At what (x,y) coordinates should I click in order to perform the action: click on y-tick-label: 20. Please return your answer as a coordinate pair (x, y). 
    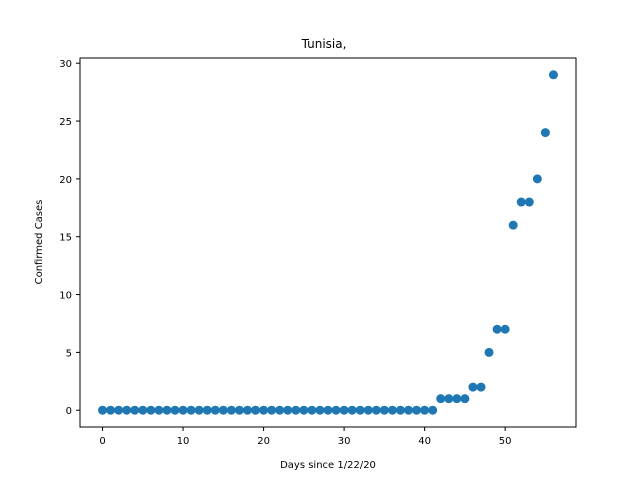
    Looking at the image, I should click on (65, 180).